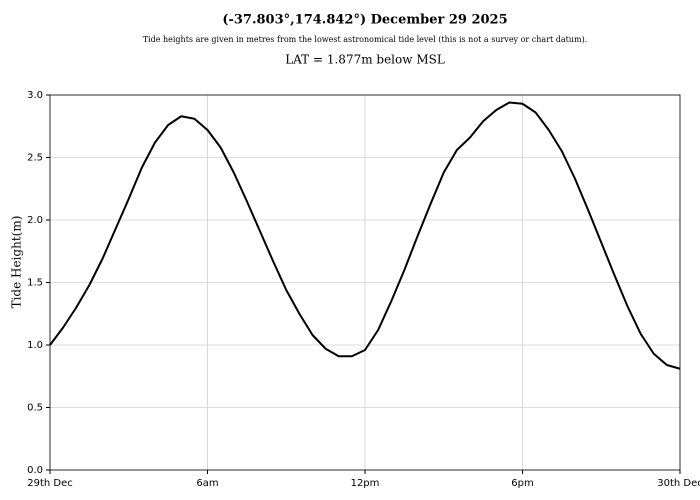 The height and width of the screenshot is (500, 700). I want to click on x-tick-label: 6am, so click(207, 483).